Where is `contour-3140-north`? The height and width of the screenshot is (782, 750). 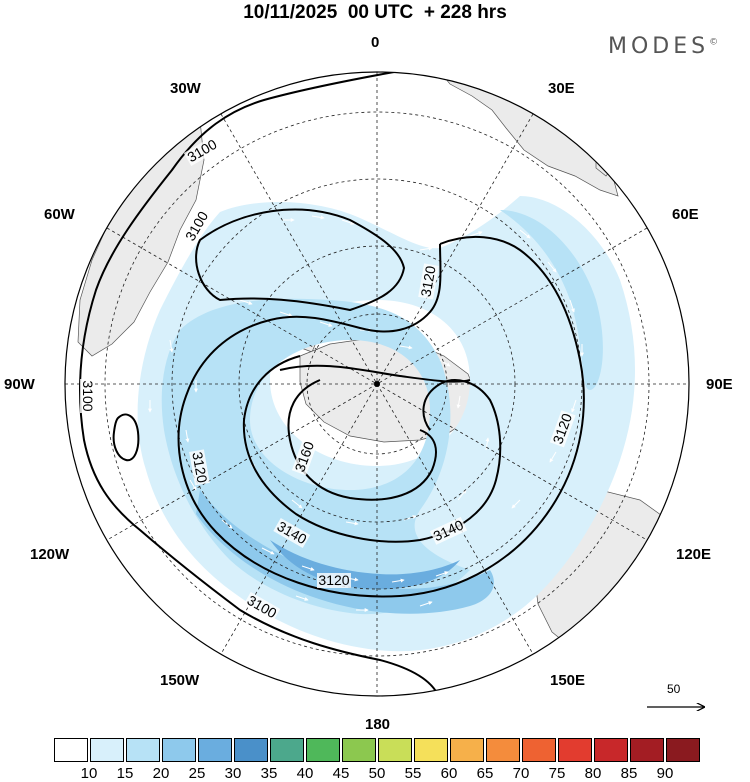 contour-3140-north is located at coordinates (375, 373).